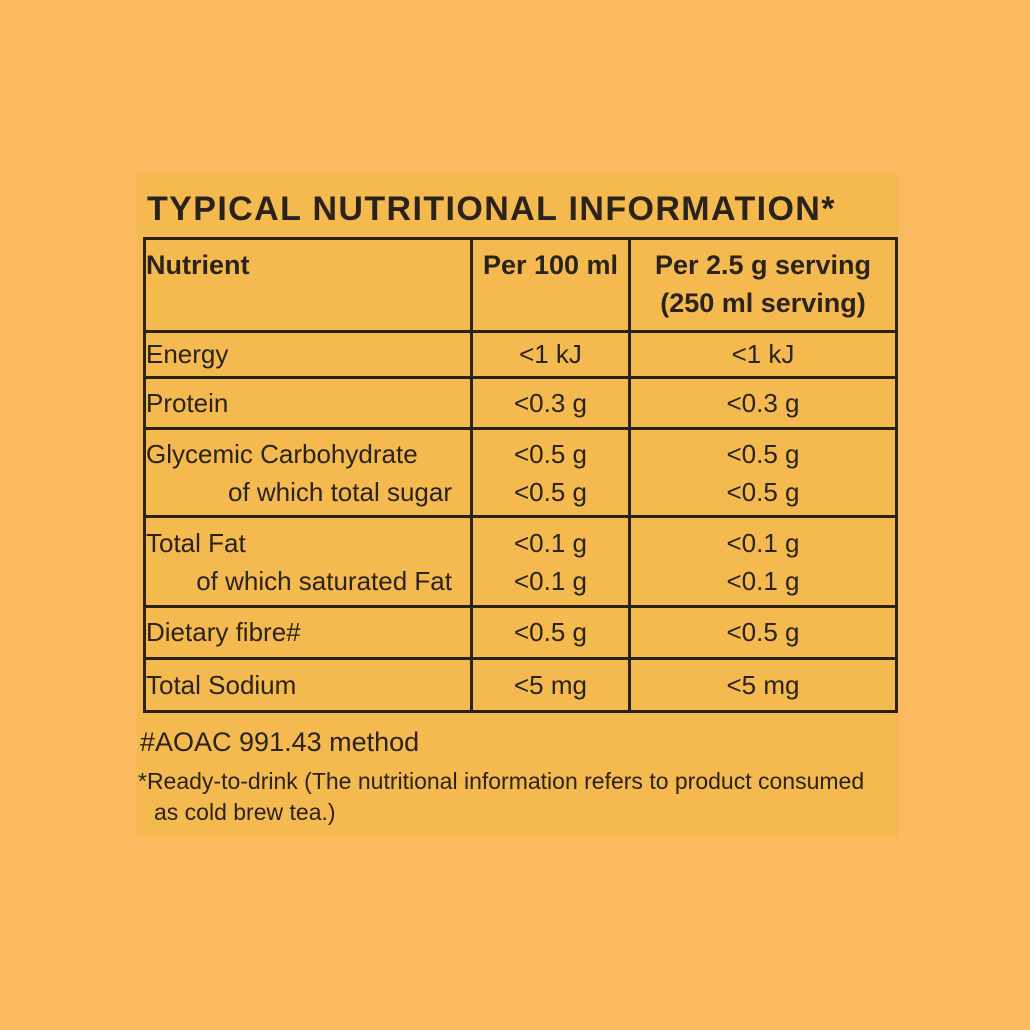  What do you see at coordinates (324, 580) in the screenshot?
I see `nutrient-label-sub: of which saturated Fat` at bounding box center [324, 580].